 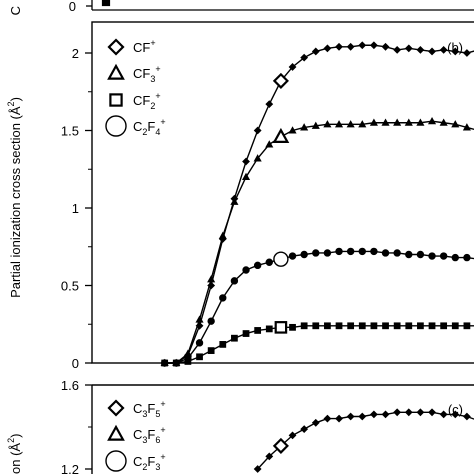 I want to click on panel-b-ytick-label: 0, so click(x=75, y=363).